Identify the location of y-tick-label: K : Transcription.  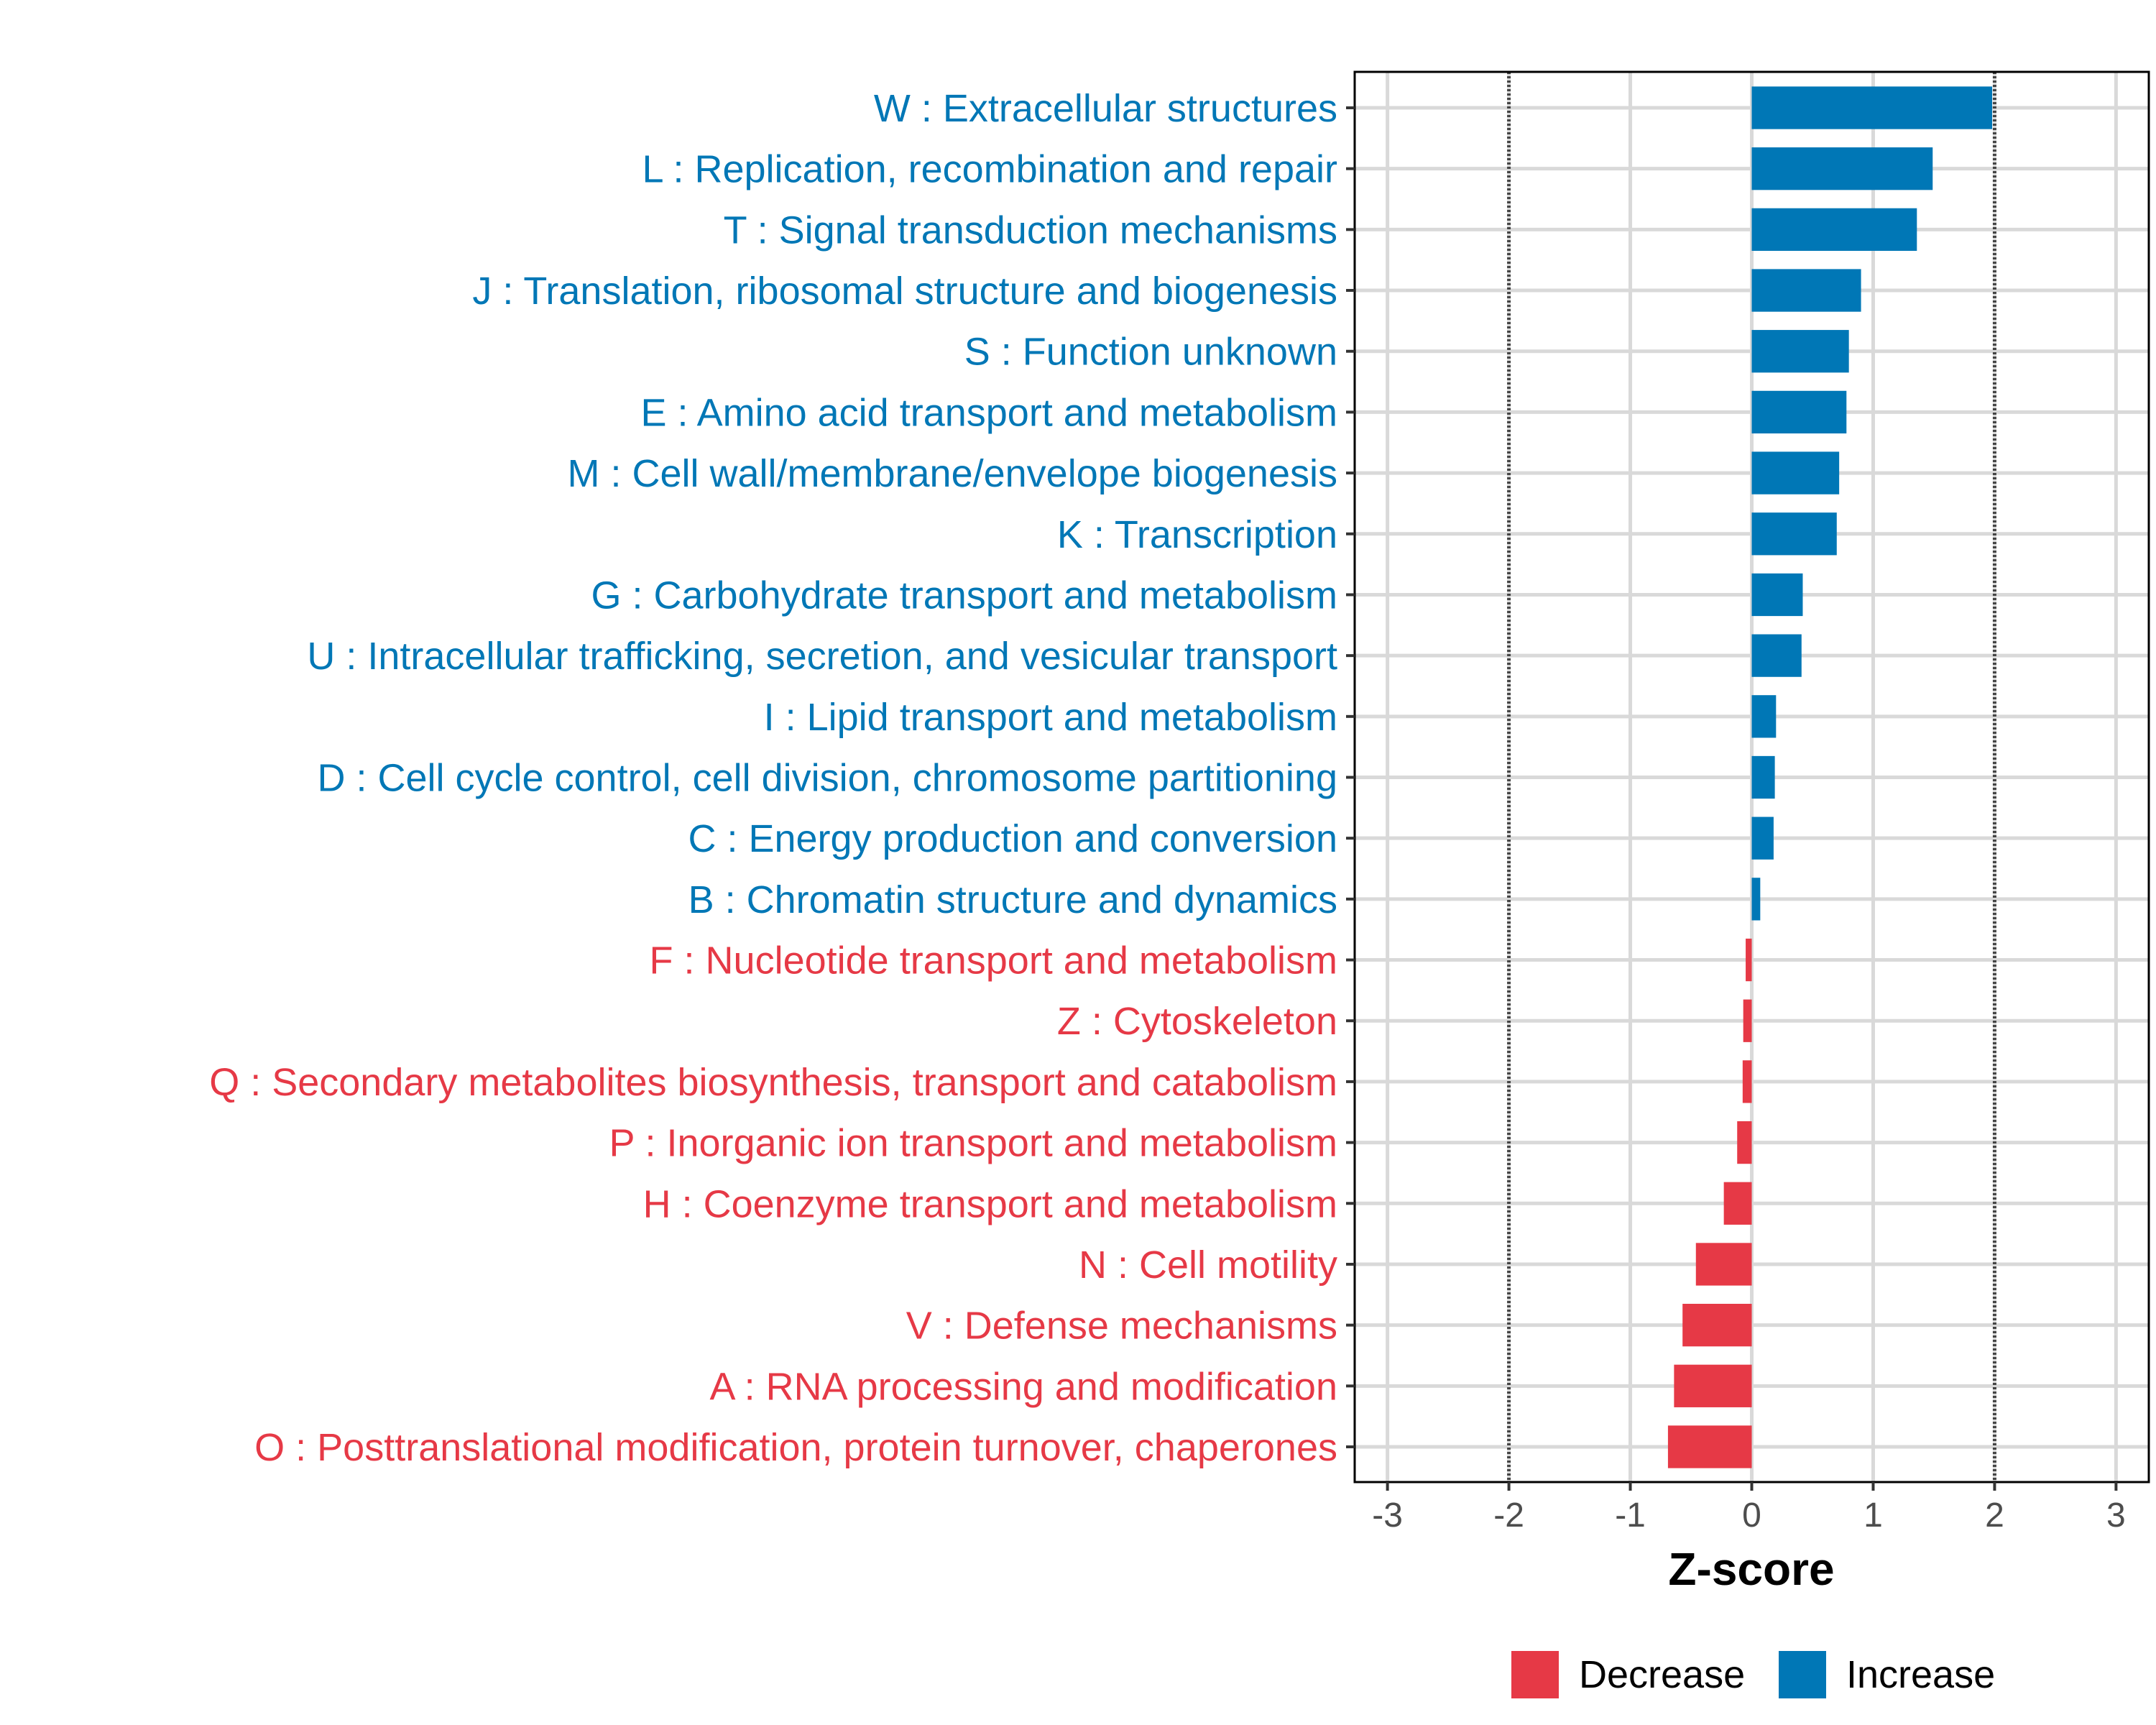
(1197, 534).